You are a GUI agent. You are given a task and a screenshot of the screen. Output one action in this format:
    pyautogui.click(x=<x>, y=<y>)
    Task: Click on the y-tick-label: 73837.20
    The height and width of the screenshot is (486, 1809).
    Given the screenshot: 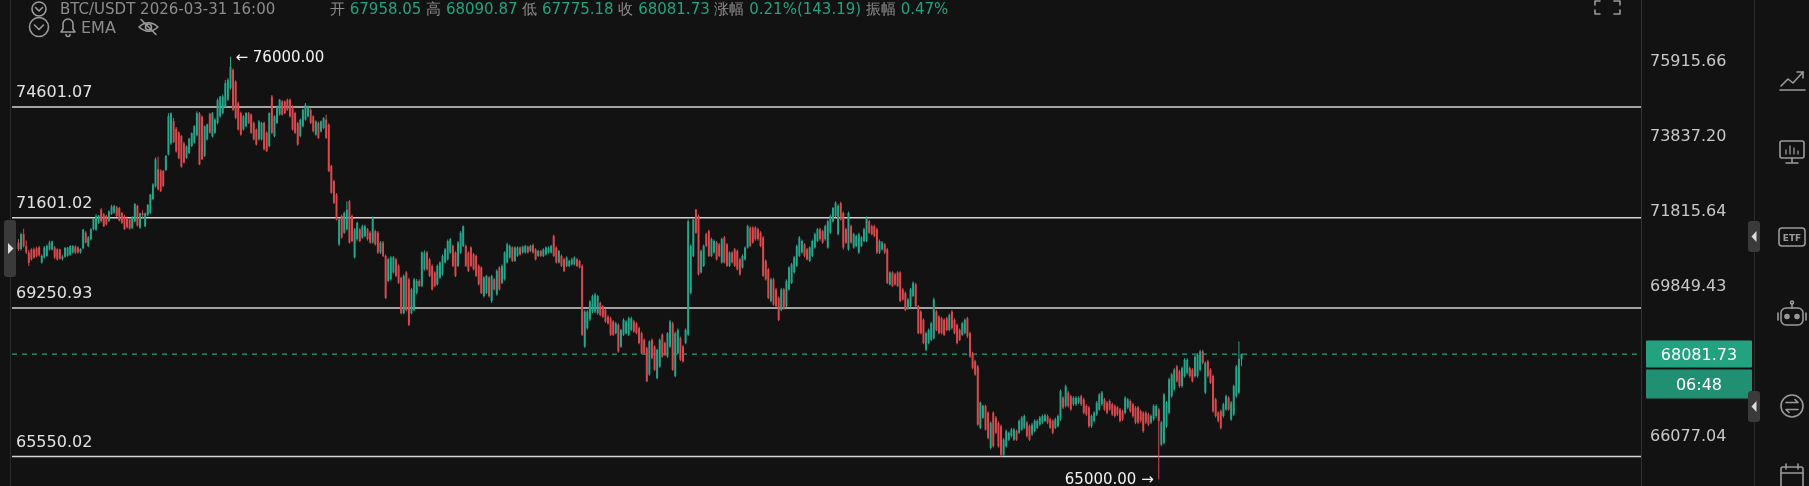 What is the action you would take?
    pyautogui.click(x=1688, y=135)
    